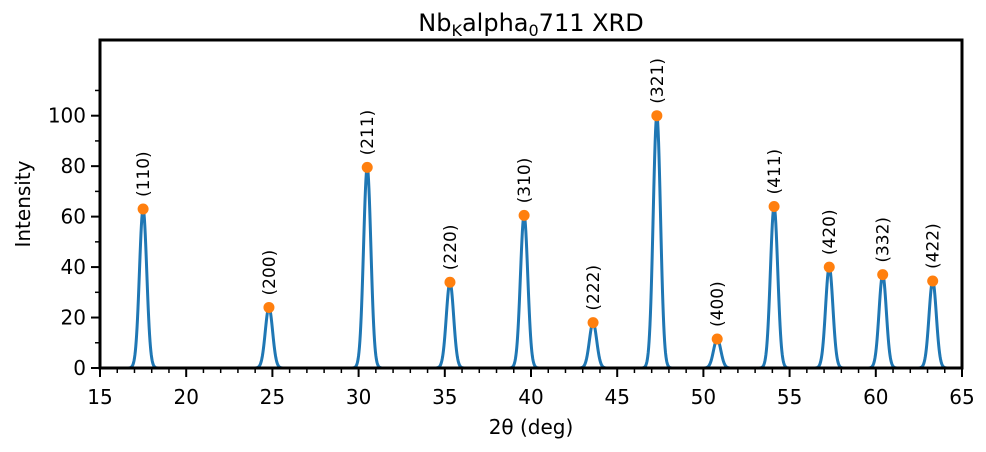 This screenshot has height=452, width=986. I want to click on title-sub-1: K, so click(456, 30).